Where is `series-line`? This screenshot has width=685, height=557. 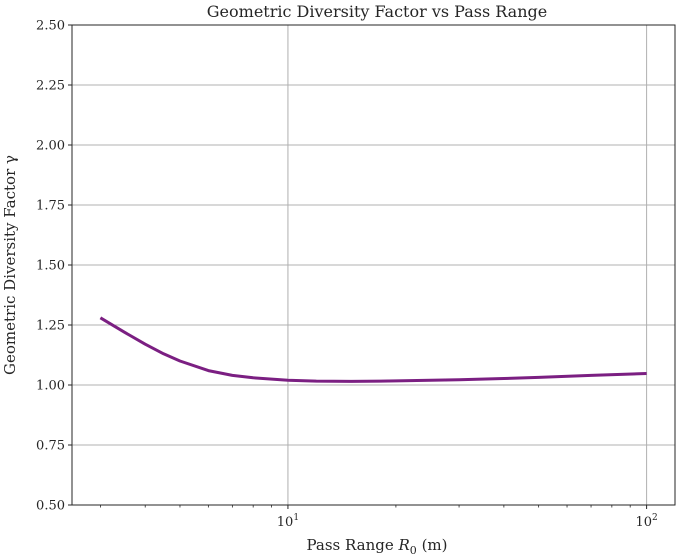 series-line is located at coordinates (373, 349).